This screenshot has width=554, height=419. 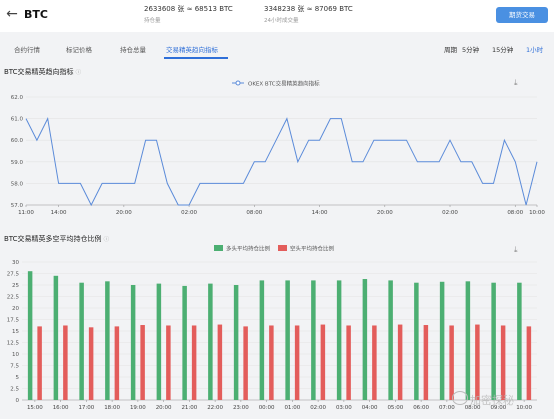 What do you see at coordinates (13, 298) in the screenshot?
I see `bar-y-tick-label: 22.5` at bounding box center [13, 298].